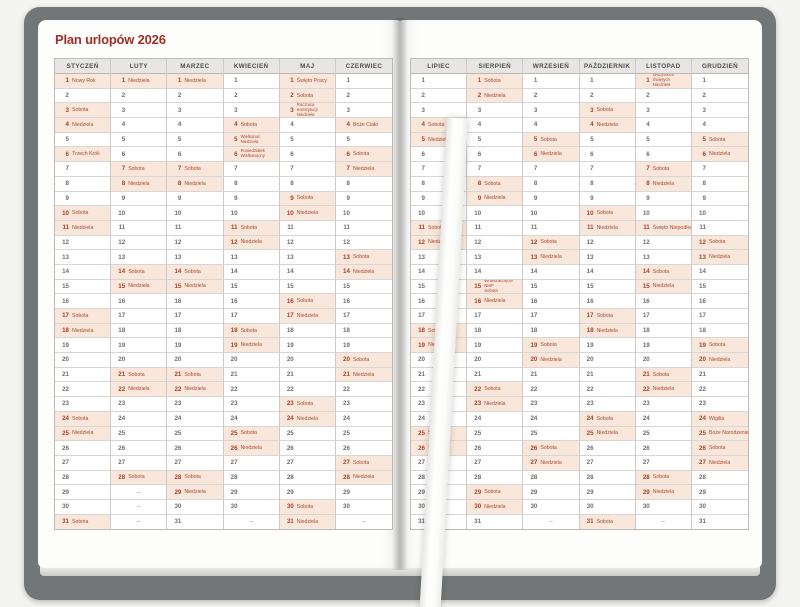 The width and height of the screenshot is (800, 607). I want to click on day-number: 9, so click(348, 198).